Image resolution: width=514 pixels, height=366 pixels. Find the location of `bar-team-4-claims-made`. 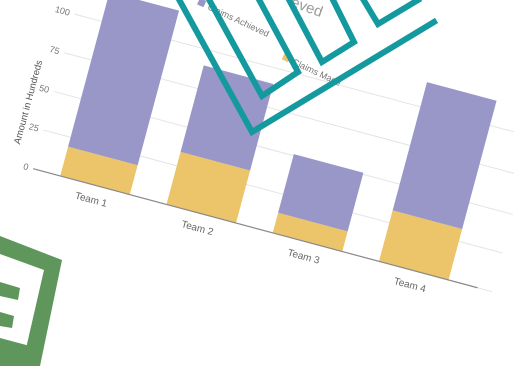

bar-team-4-claims-made is located at coordinates (420, 245).